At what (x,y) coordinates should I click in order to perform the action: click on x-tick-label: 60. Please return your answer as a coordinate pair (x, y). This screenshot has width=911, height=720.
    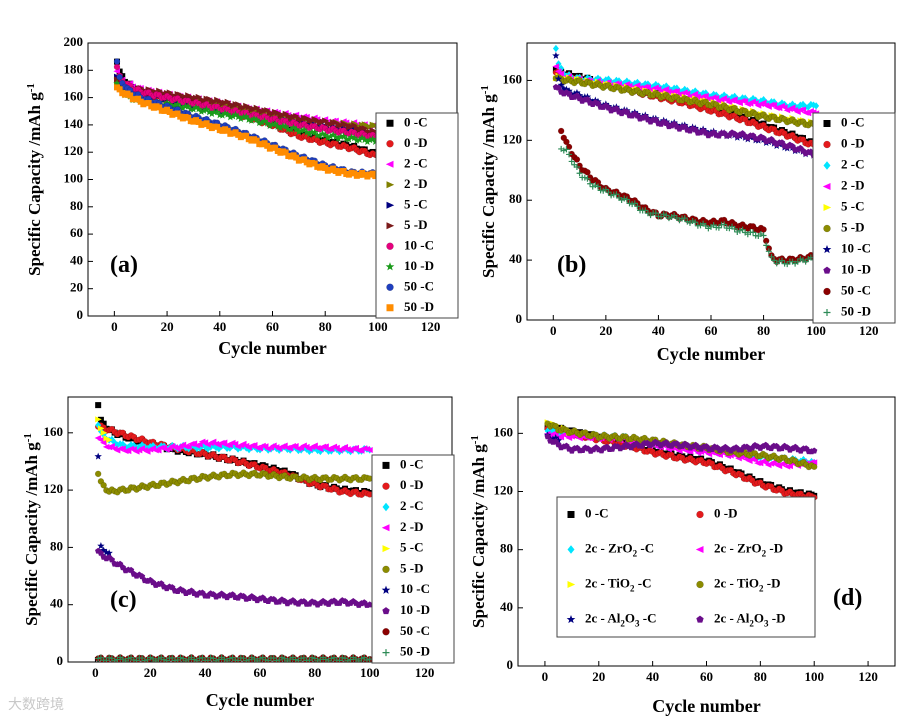
    Looking at the image, I should click on (272, 326).